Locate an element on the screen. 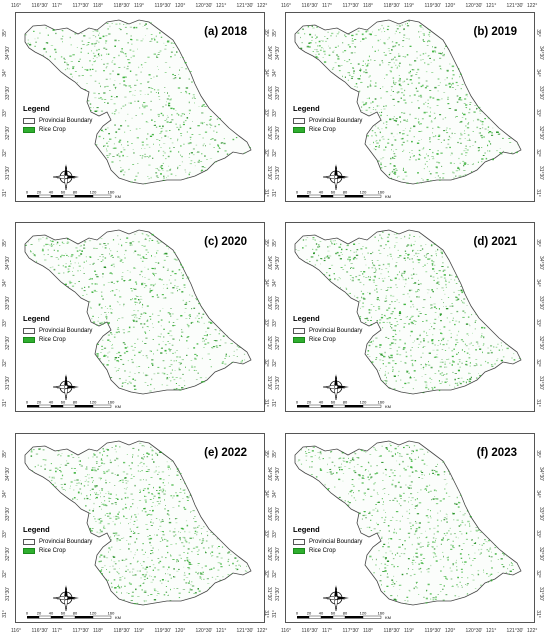 The height and width of the screenshot is (637, 550). right-lat-label: 34° is located at coordinates (265, 494).